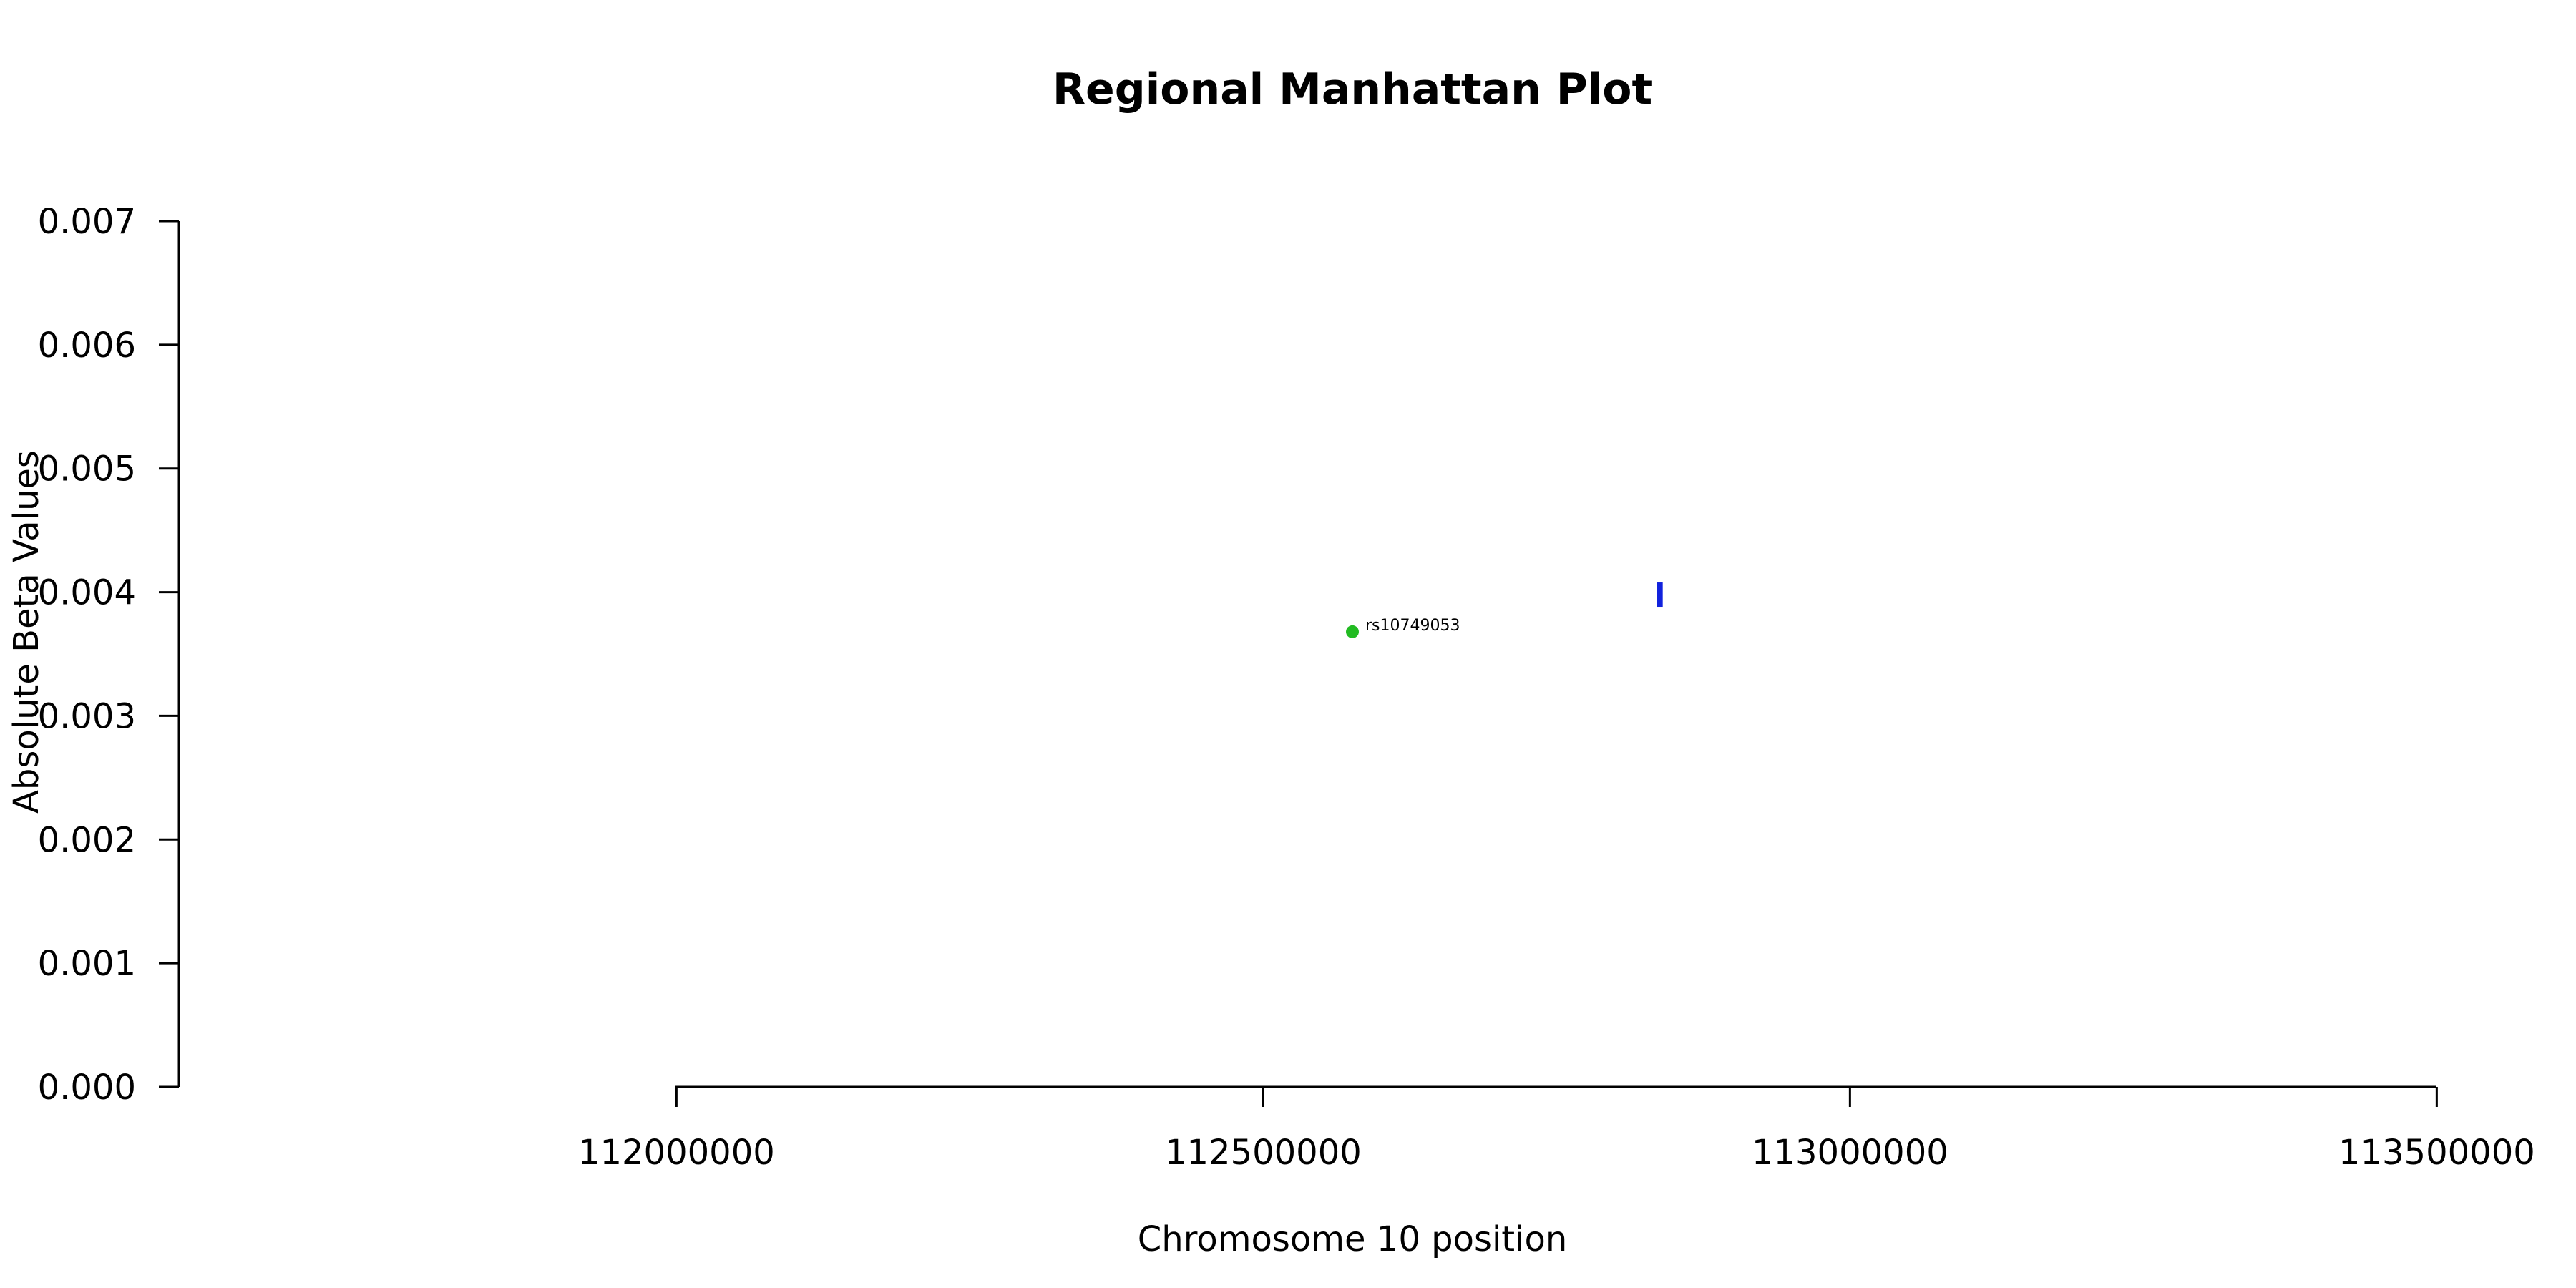 This screenshot has width=2576, height=1288. What do you see at coordinates (87, 964) in the screenshot?
I see `y-tick-label: 0.001` at bounding box center [87, 964].